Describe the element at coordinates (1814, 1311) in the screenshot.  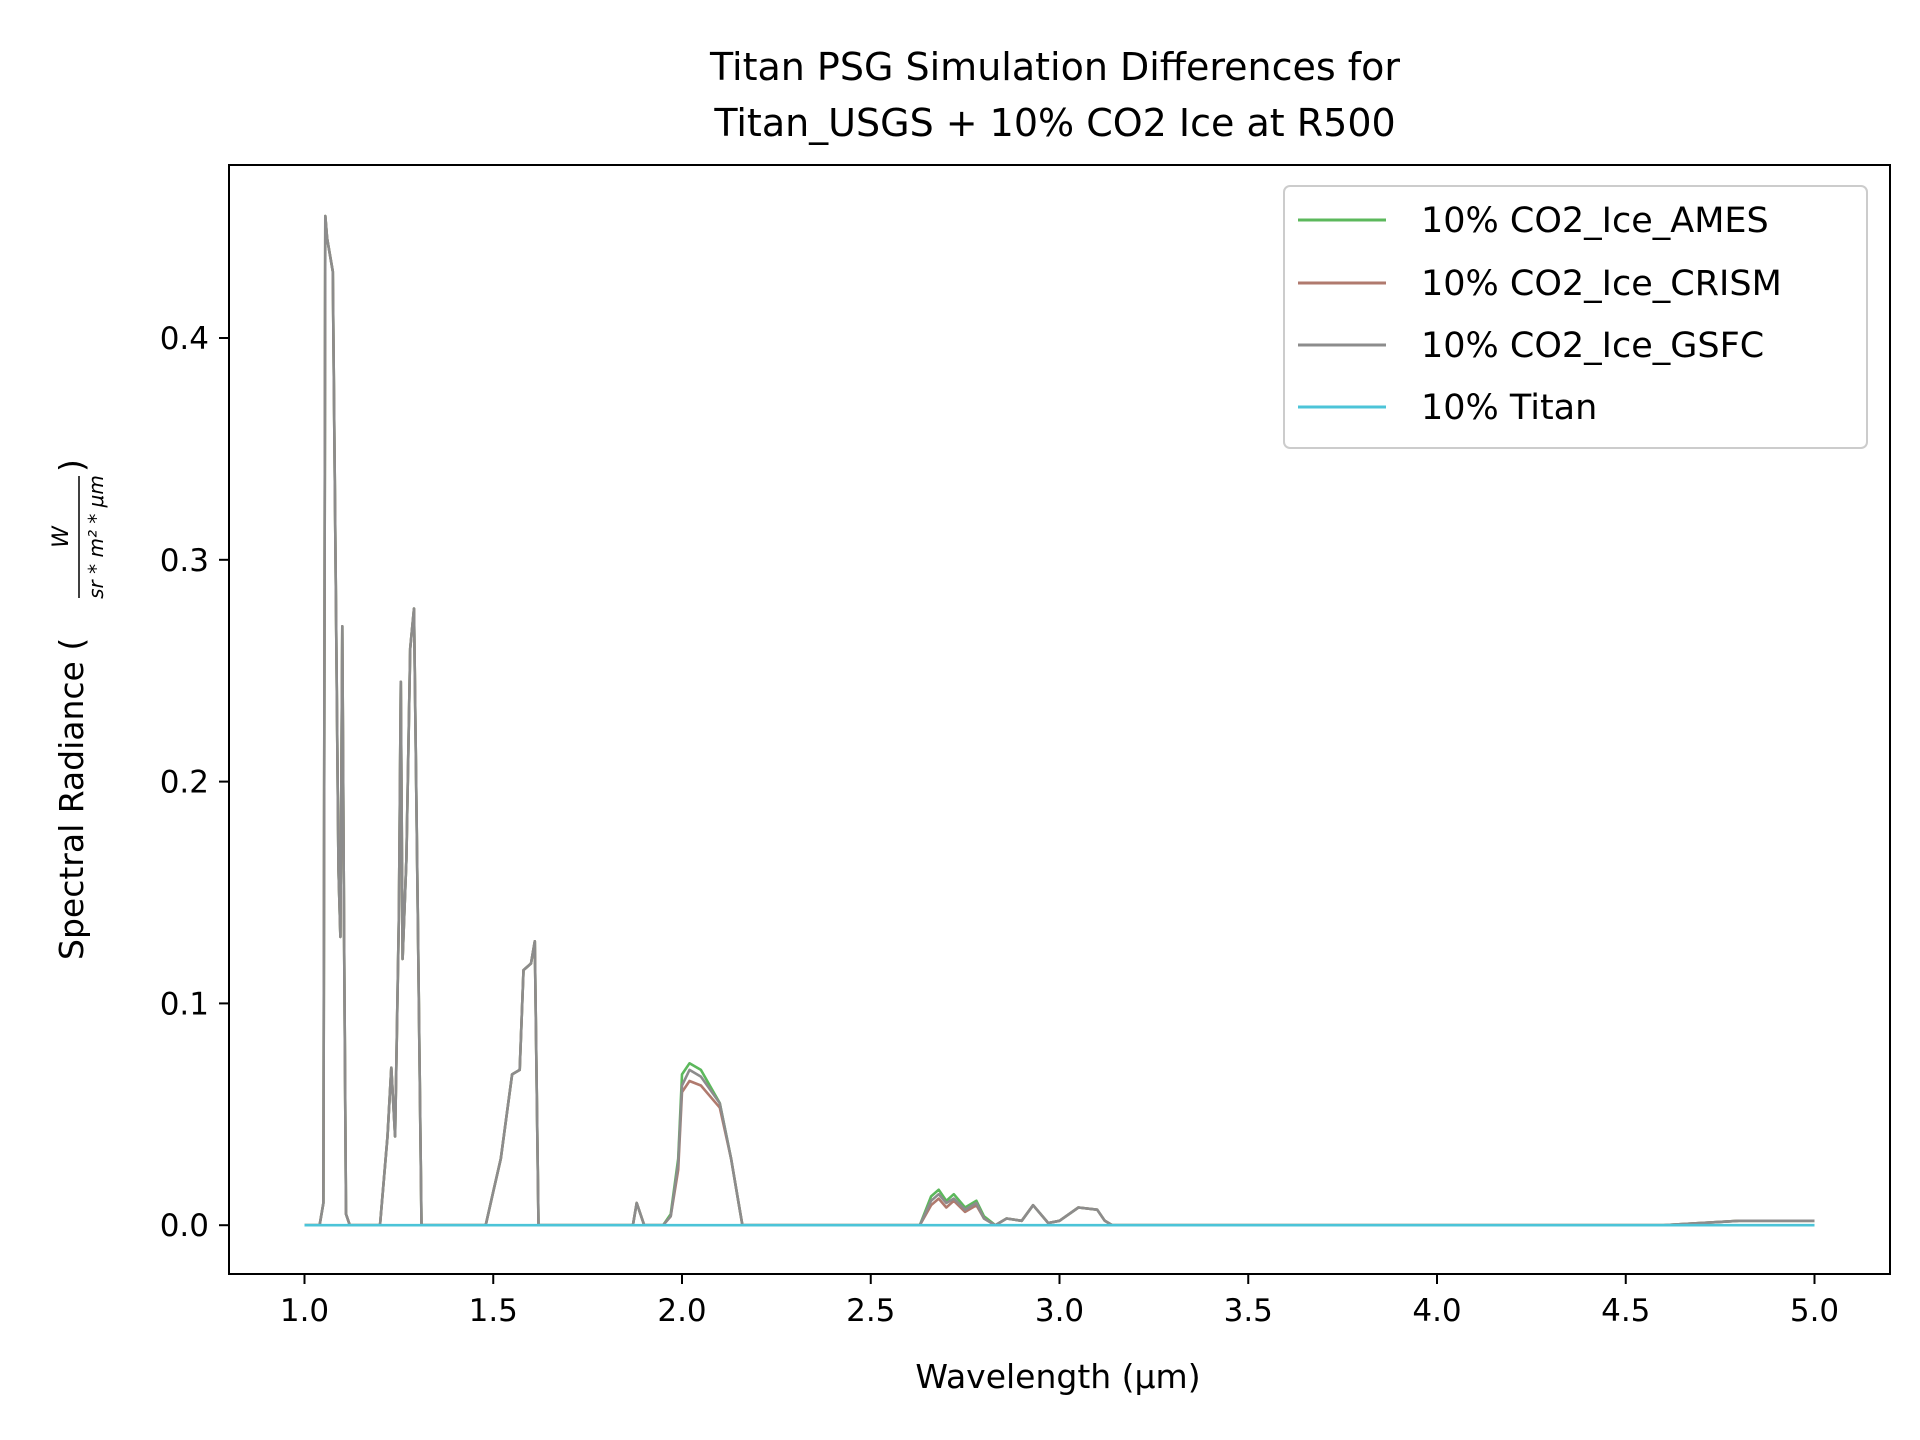
I see `x-tick-label: 5.0` at that location.